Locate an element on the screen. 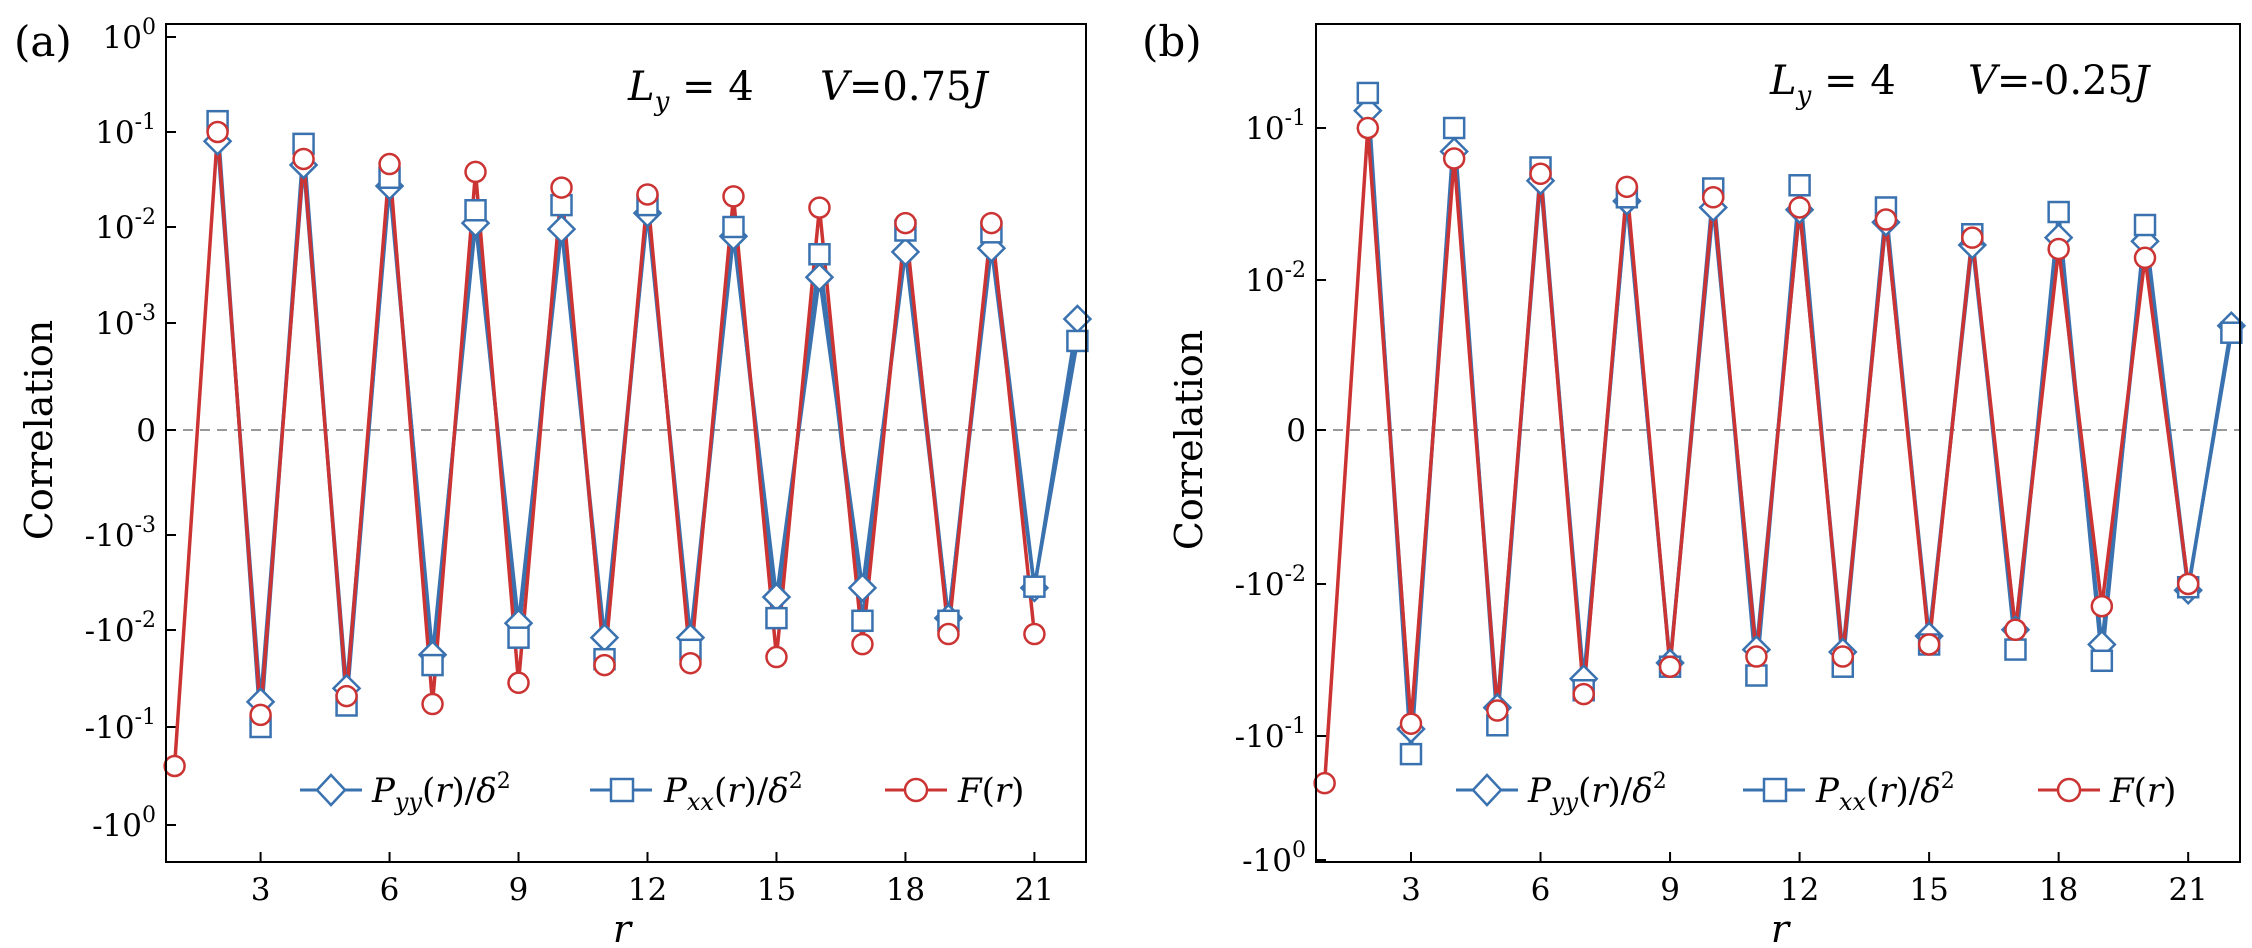 This screenshot has width=2252, height=948. panel-b-annotation-v: V=-0.25J is located at coordinates (2059, 81).